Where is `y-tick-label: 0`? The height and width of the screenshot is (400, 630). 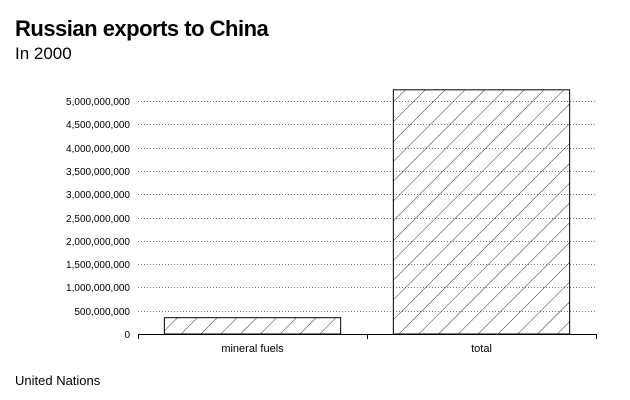
y-tick-label: 0 is located at coordinates (127, 335).